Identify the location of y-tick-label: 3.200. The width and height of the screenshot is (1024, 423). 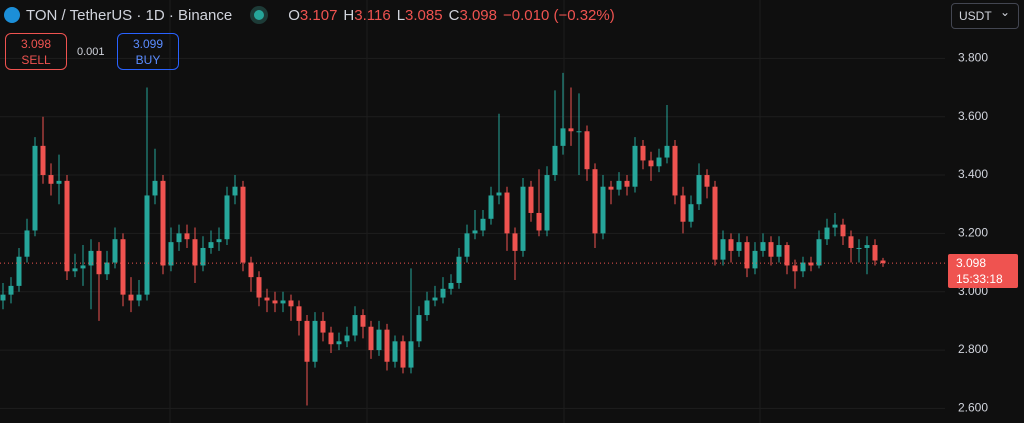
(973, 233).